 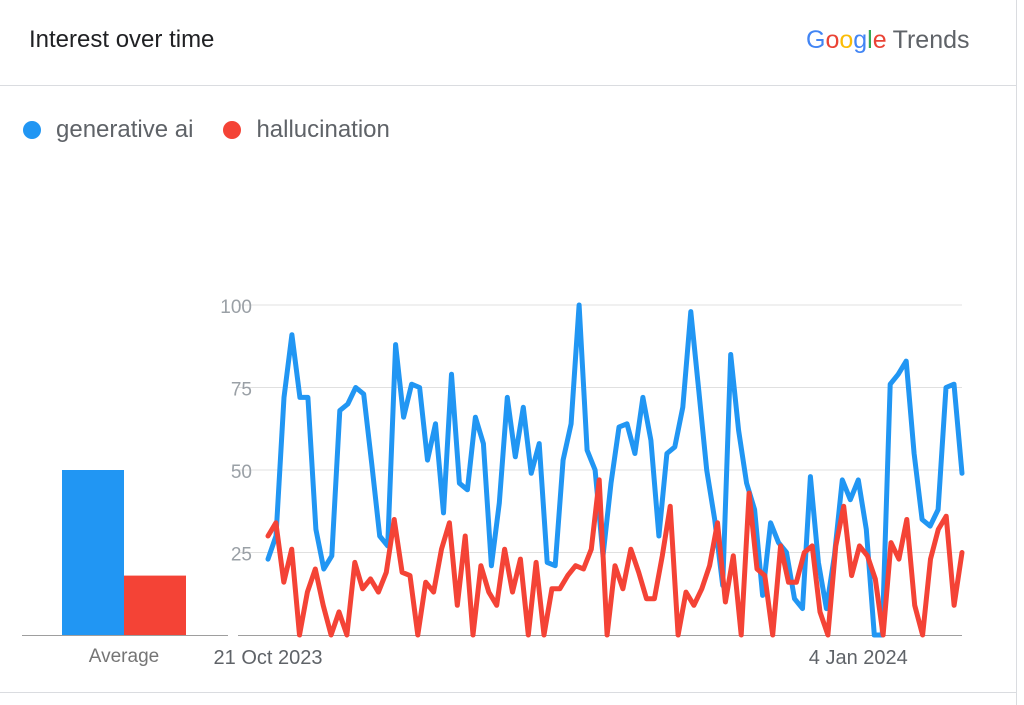 What do you see at coordinates (508, 692) in the screenshot?
I see `footer-divider` at bounding box center [508, 692].